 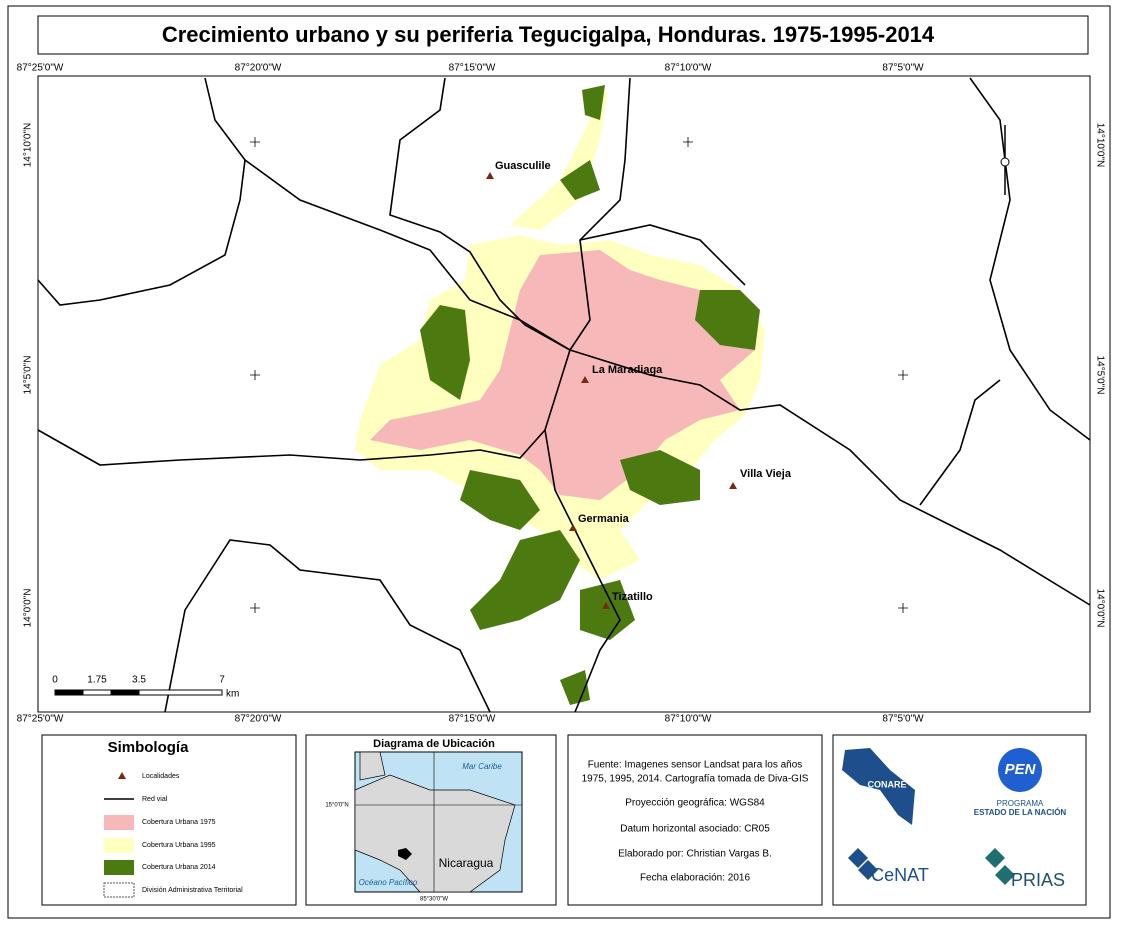 What do you see at coordinates (148, 747) in the screenshot?
I see `legend-title: Simbología` at bounding box center [148, 747].